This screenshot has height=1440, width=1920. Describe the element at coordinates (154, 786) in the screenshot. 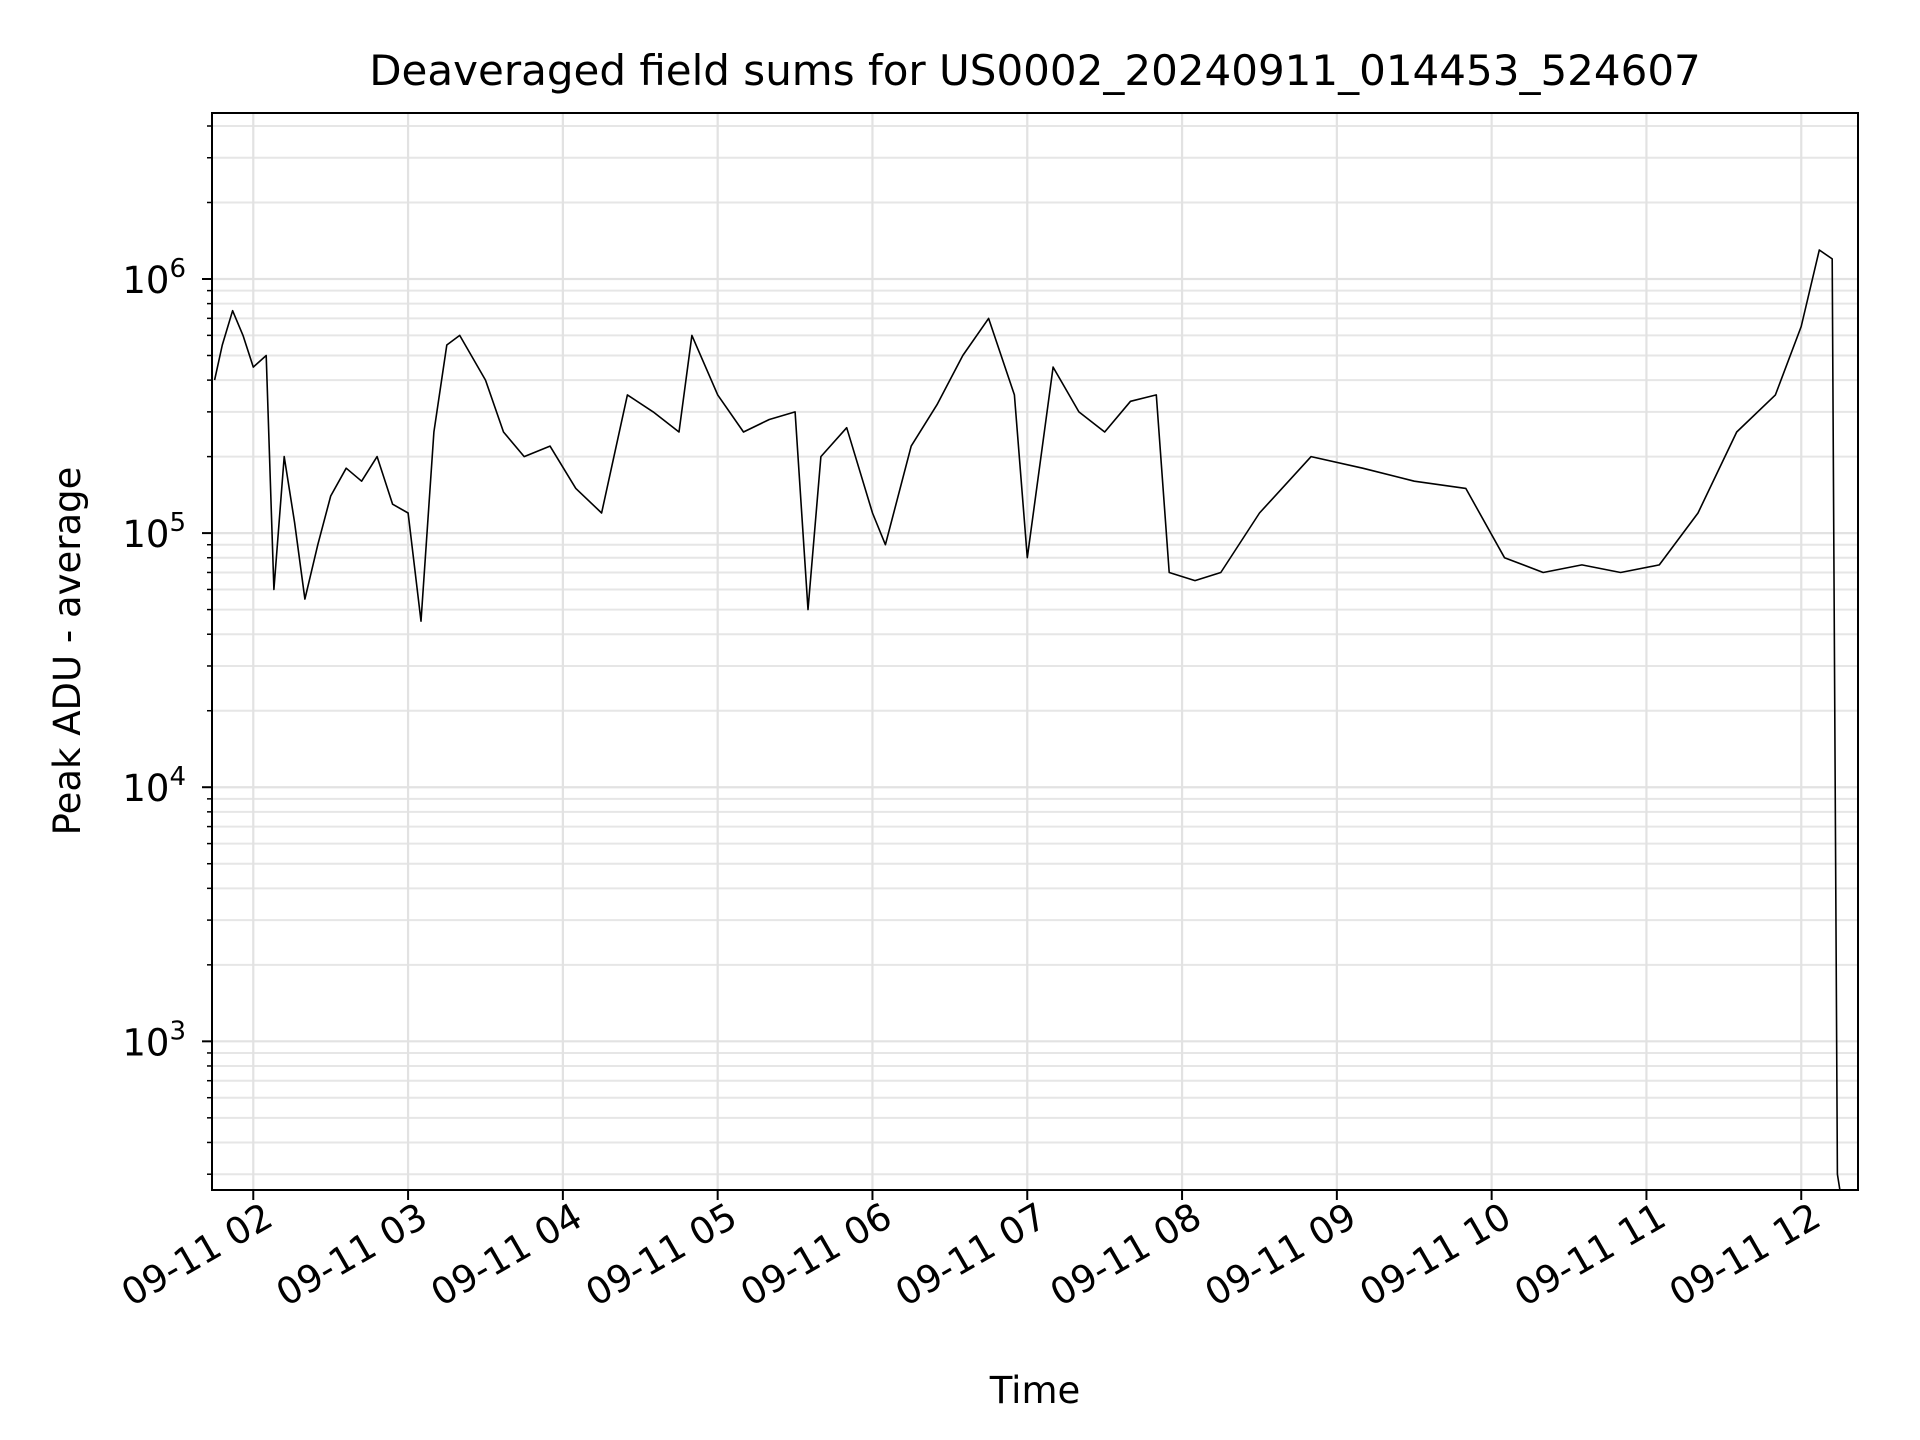

I see `y-tick-label: 104` at that location.